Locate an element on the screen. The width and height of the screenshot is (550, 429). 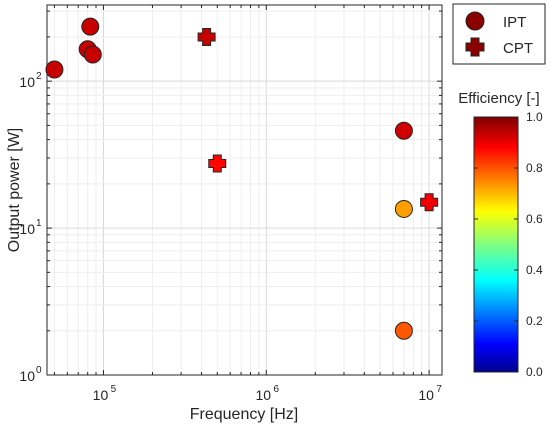
colorbar-tick-label: 0.2 is located at coordinates (534, 321).